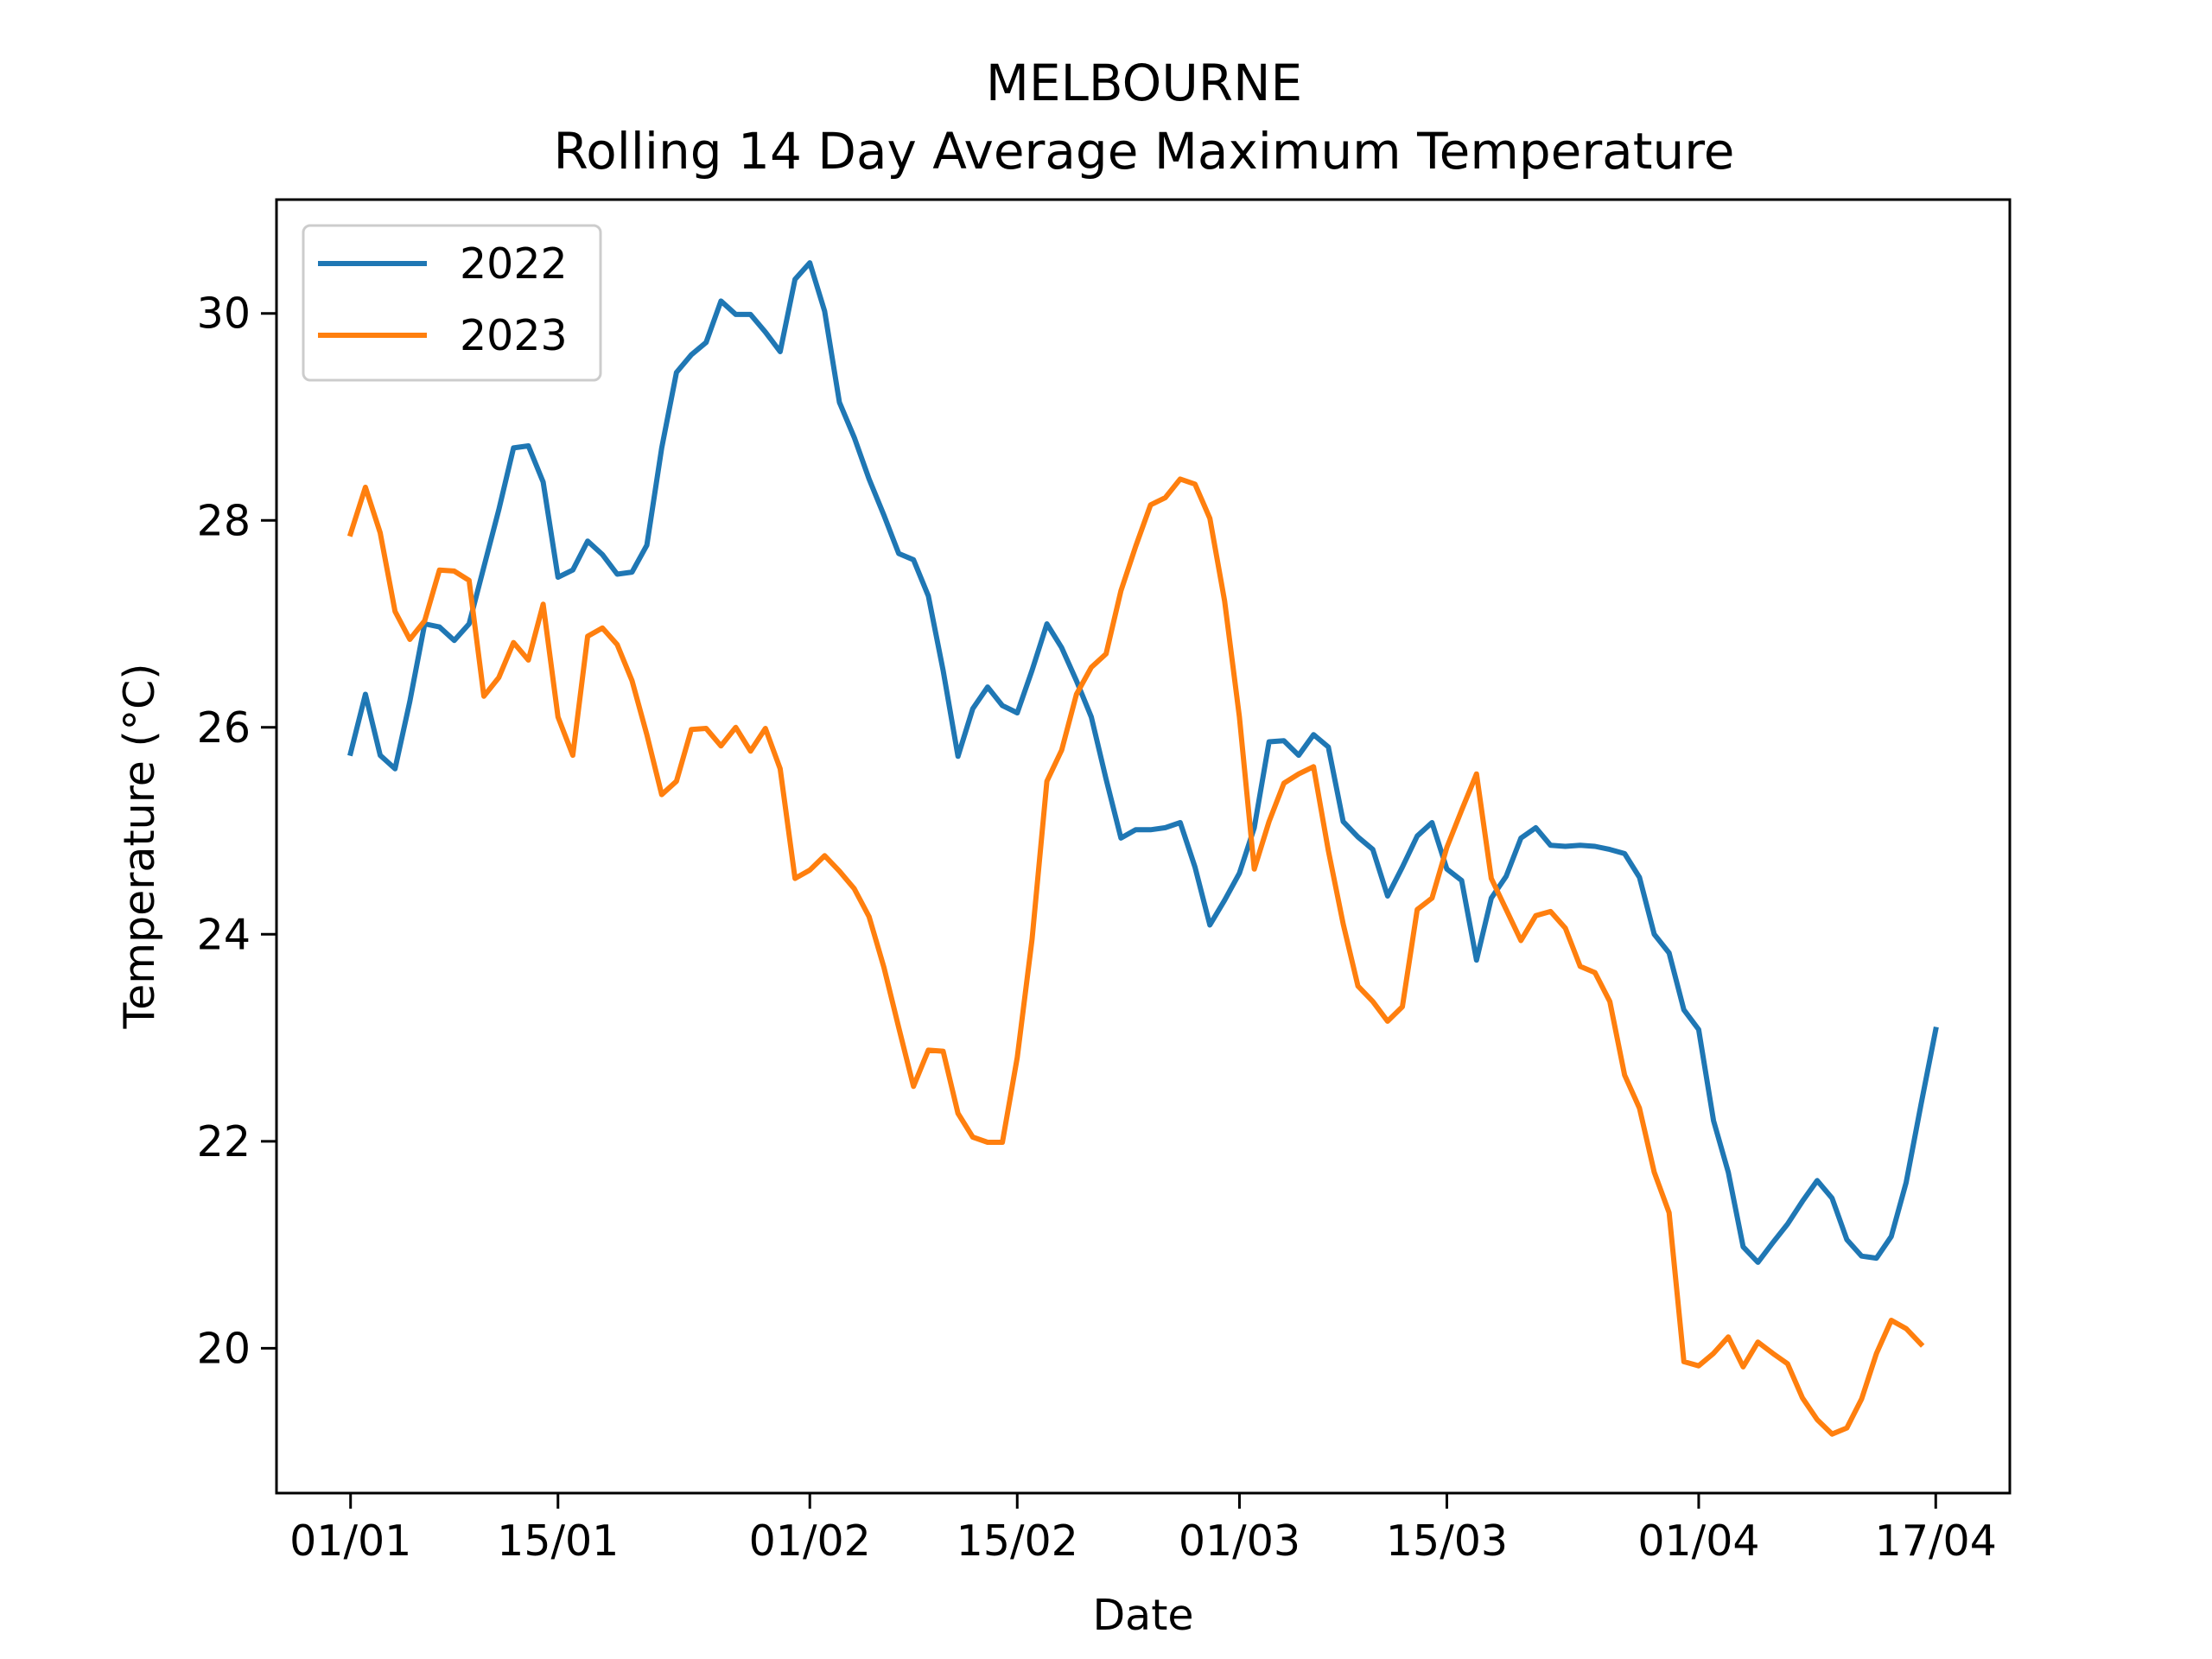  Describe the element at coordinates (1239, 1541) in the screenshot. I see `x-tick-label: 01/03` at that location.